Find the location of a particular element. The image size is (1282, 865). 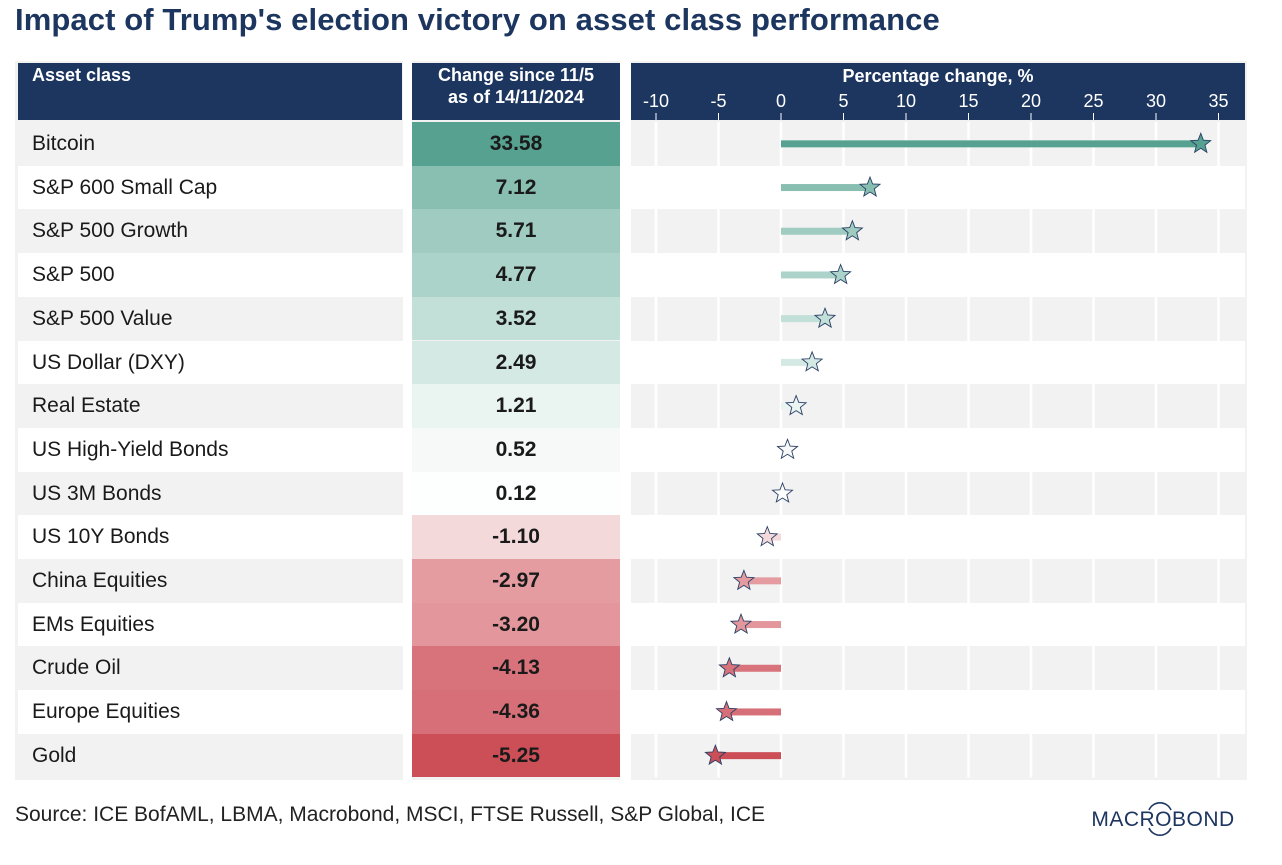

macrobond-logo: MACROBOND is located at coordinates (1162, 819).